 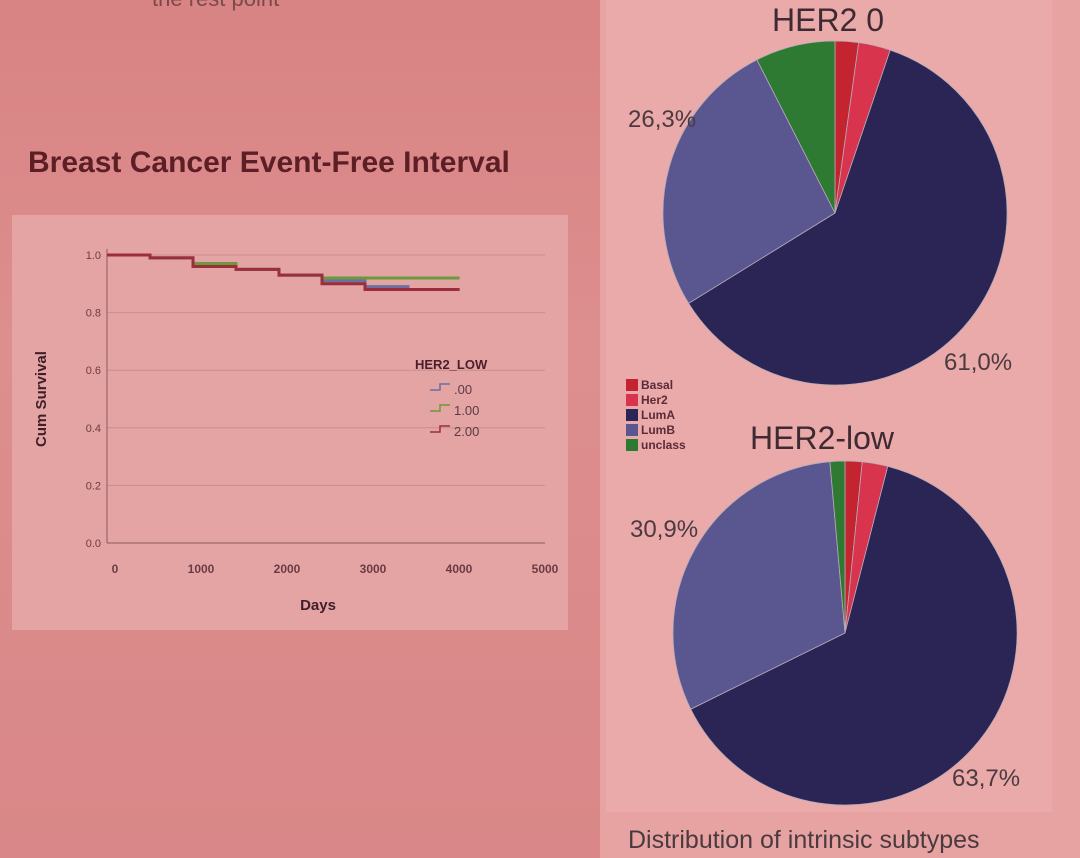 What do you see at coordinates (269, 162) in the screenshot?
I see `km-chart-title: Breast Cancer Event-Free Interval` at bounding box center [269, 162].